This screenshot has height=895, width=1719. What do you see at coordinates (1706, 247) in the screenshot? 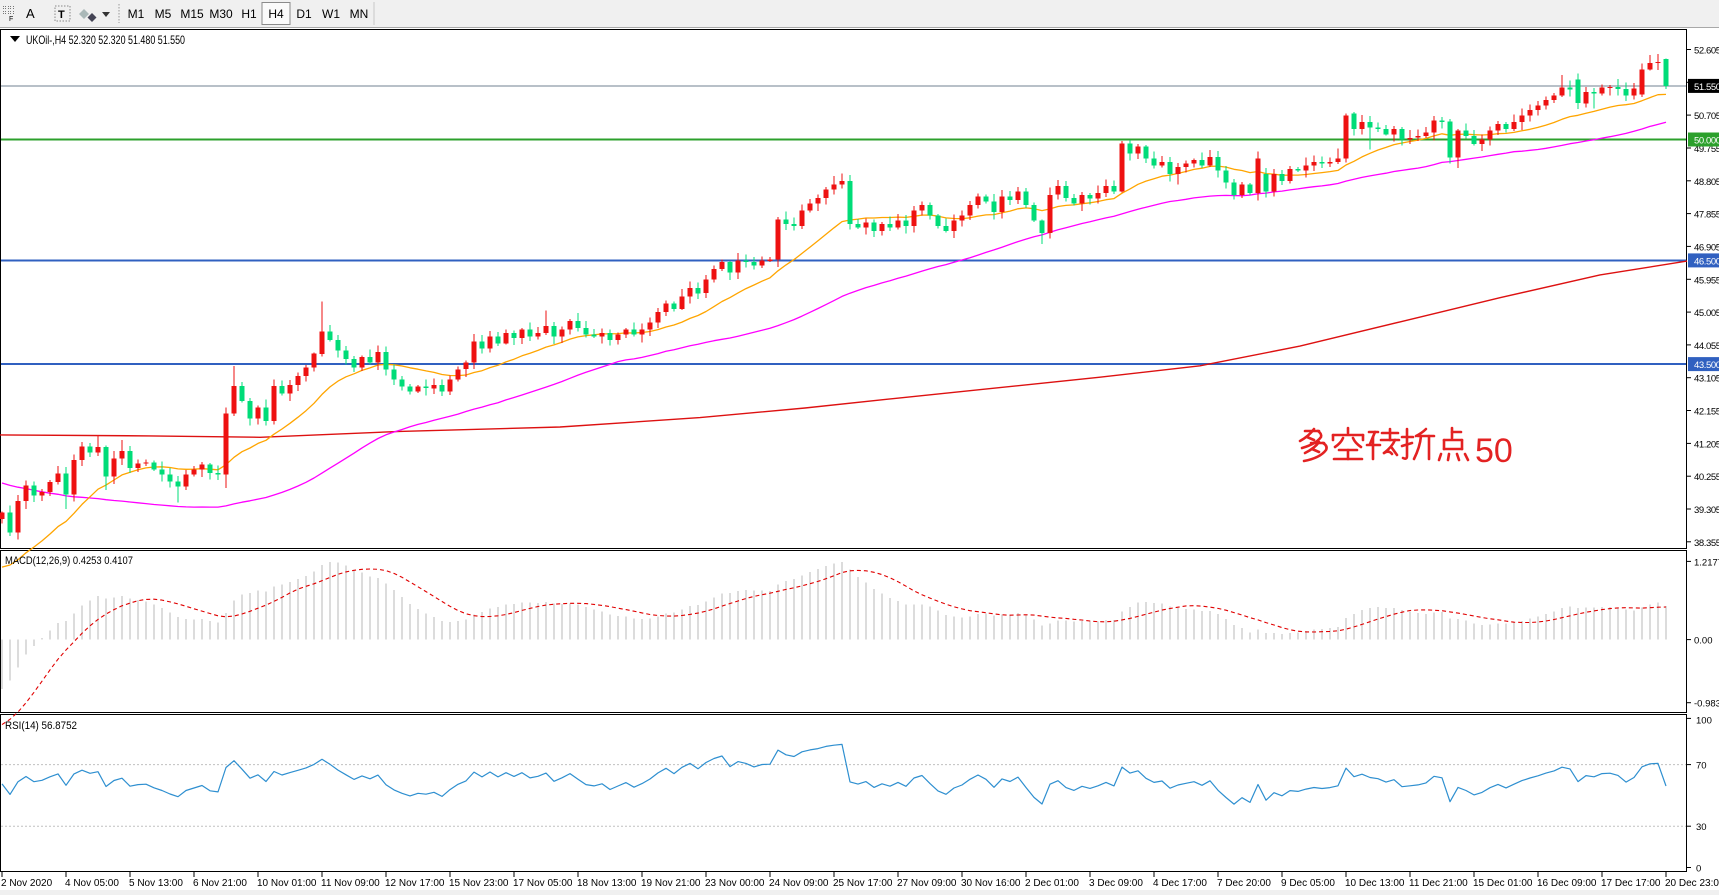
I see `svg-text: 46.905` at bounding box center [1706, 247].